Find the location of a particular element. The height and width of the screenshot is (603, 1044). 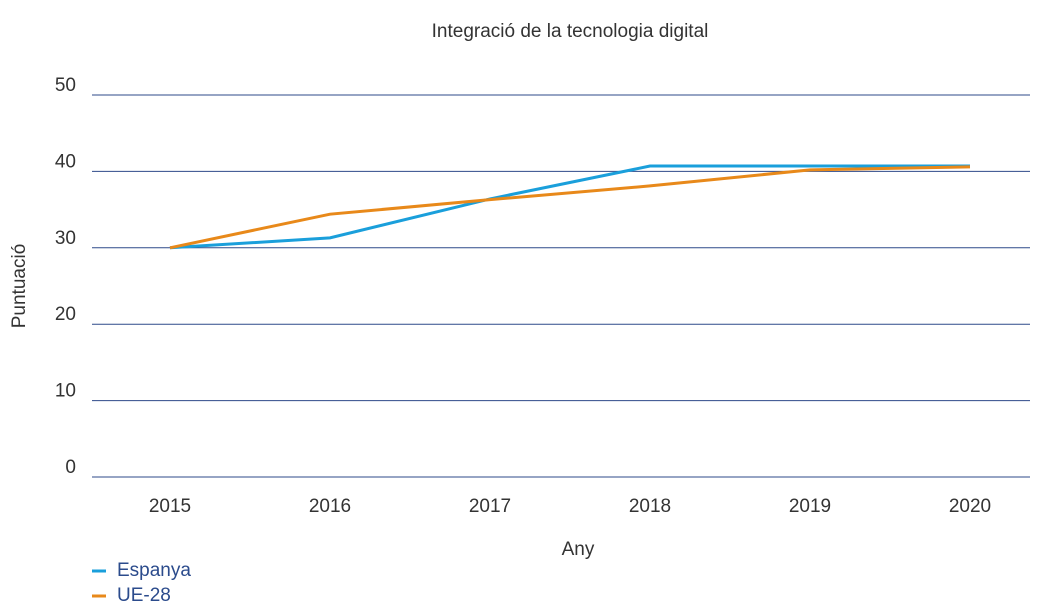

y-axis-label: Puntuació is located at coordinates (19, 286).